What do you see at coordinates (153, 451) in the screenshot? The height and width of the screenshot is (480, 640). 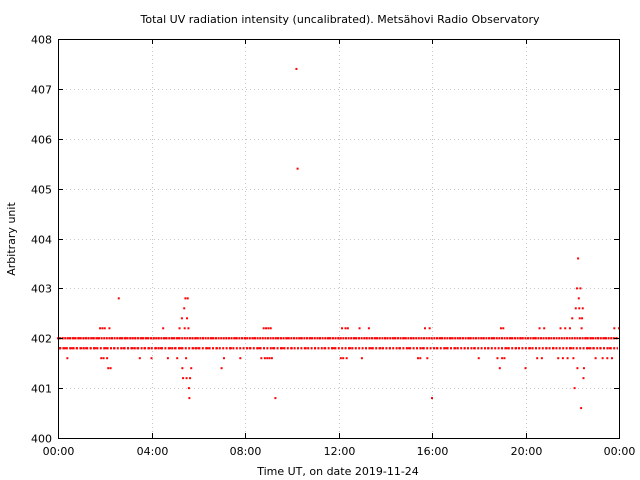 I see `x-tick-label: 04:00` at bounding box center [153, 451].